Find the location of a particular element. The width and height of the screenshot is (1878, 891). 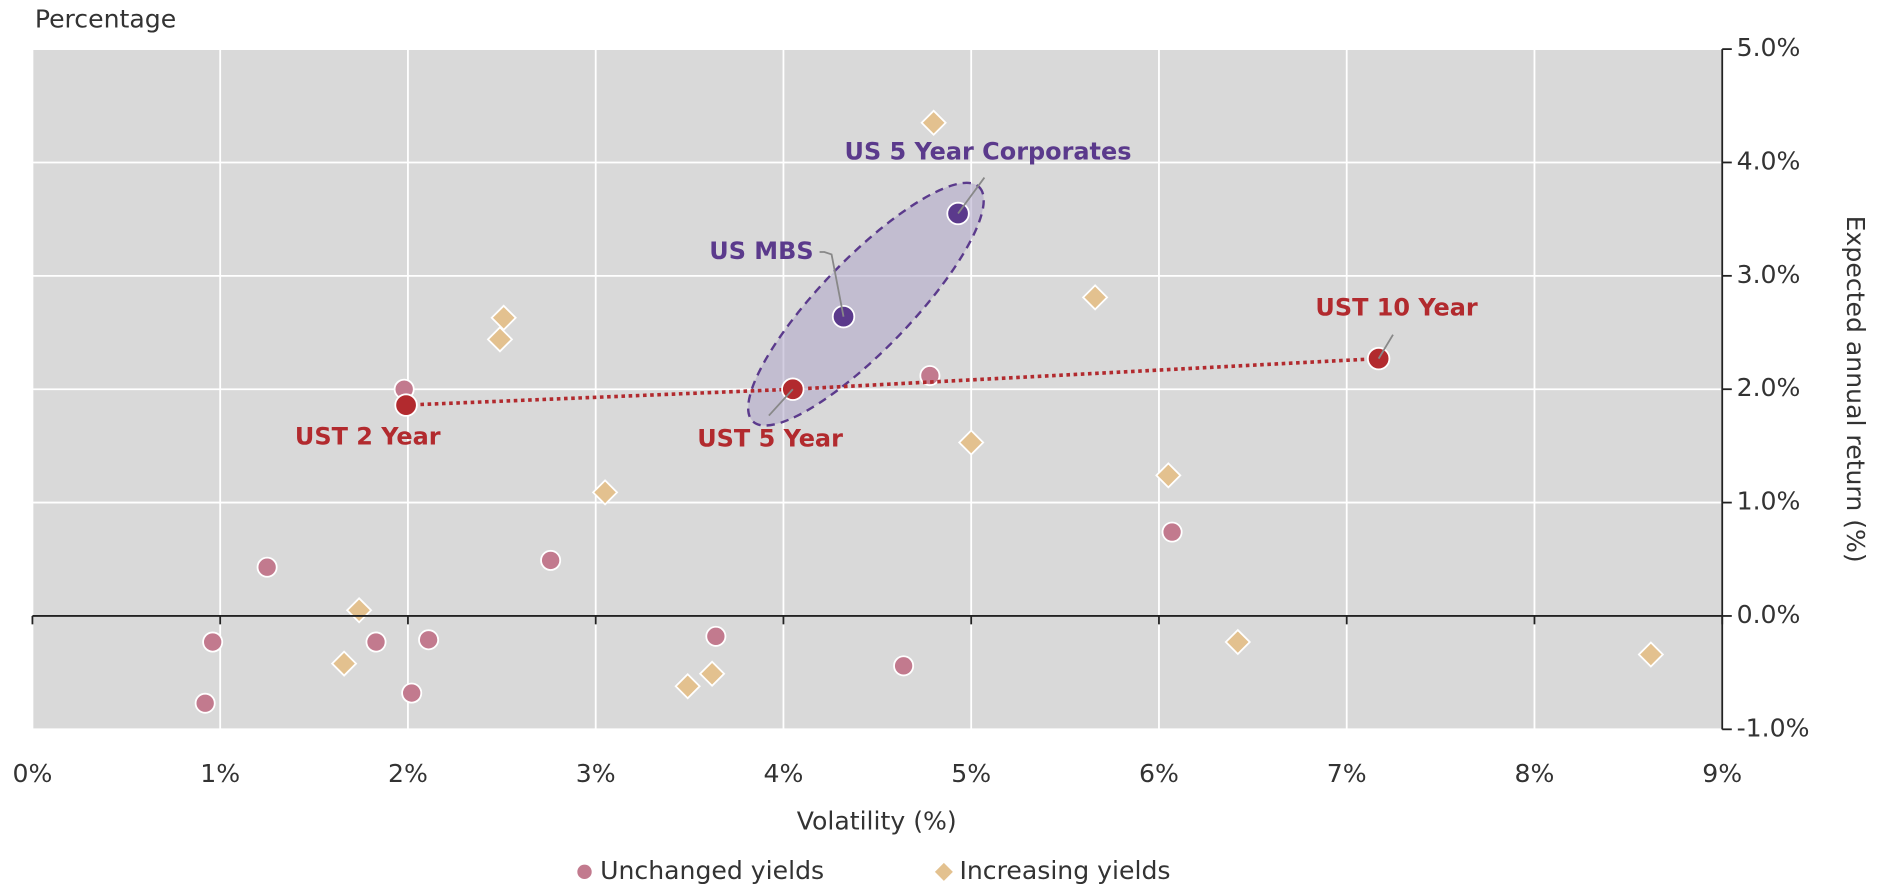

annotation-label: UST 10 Year is located at coordinates (1396, 307).